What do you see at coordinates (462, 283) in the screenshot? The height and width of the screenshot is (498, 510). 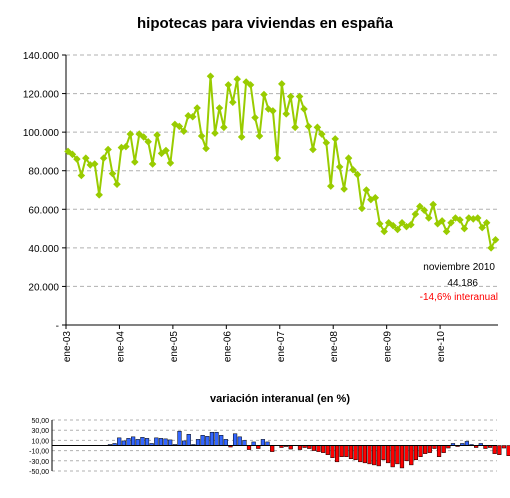 I see `annotation-value: 44.186` at bounding box center [462, 283].